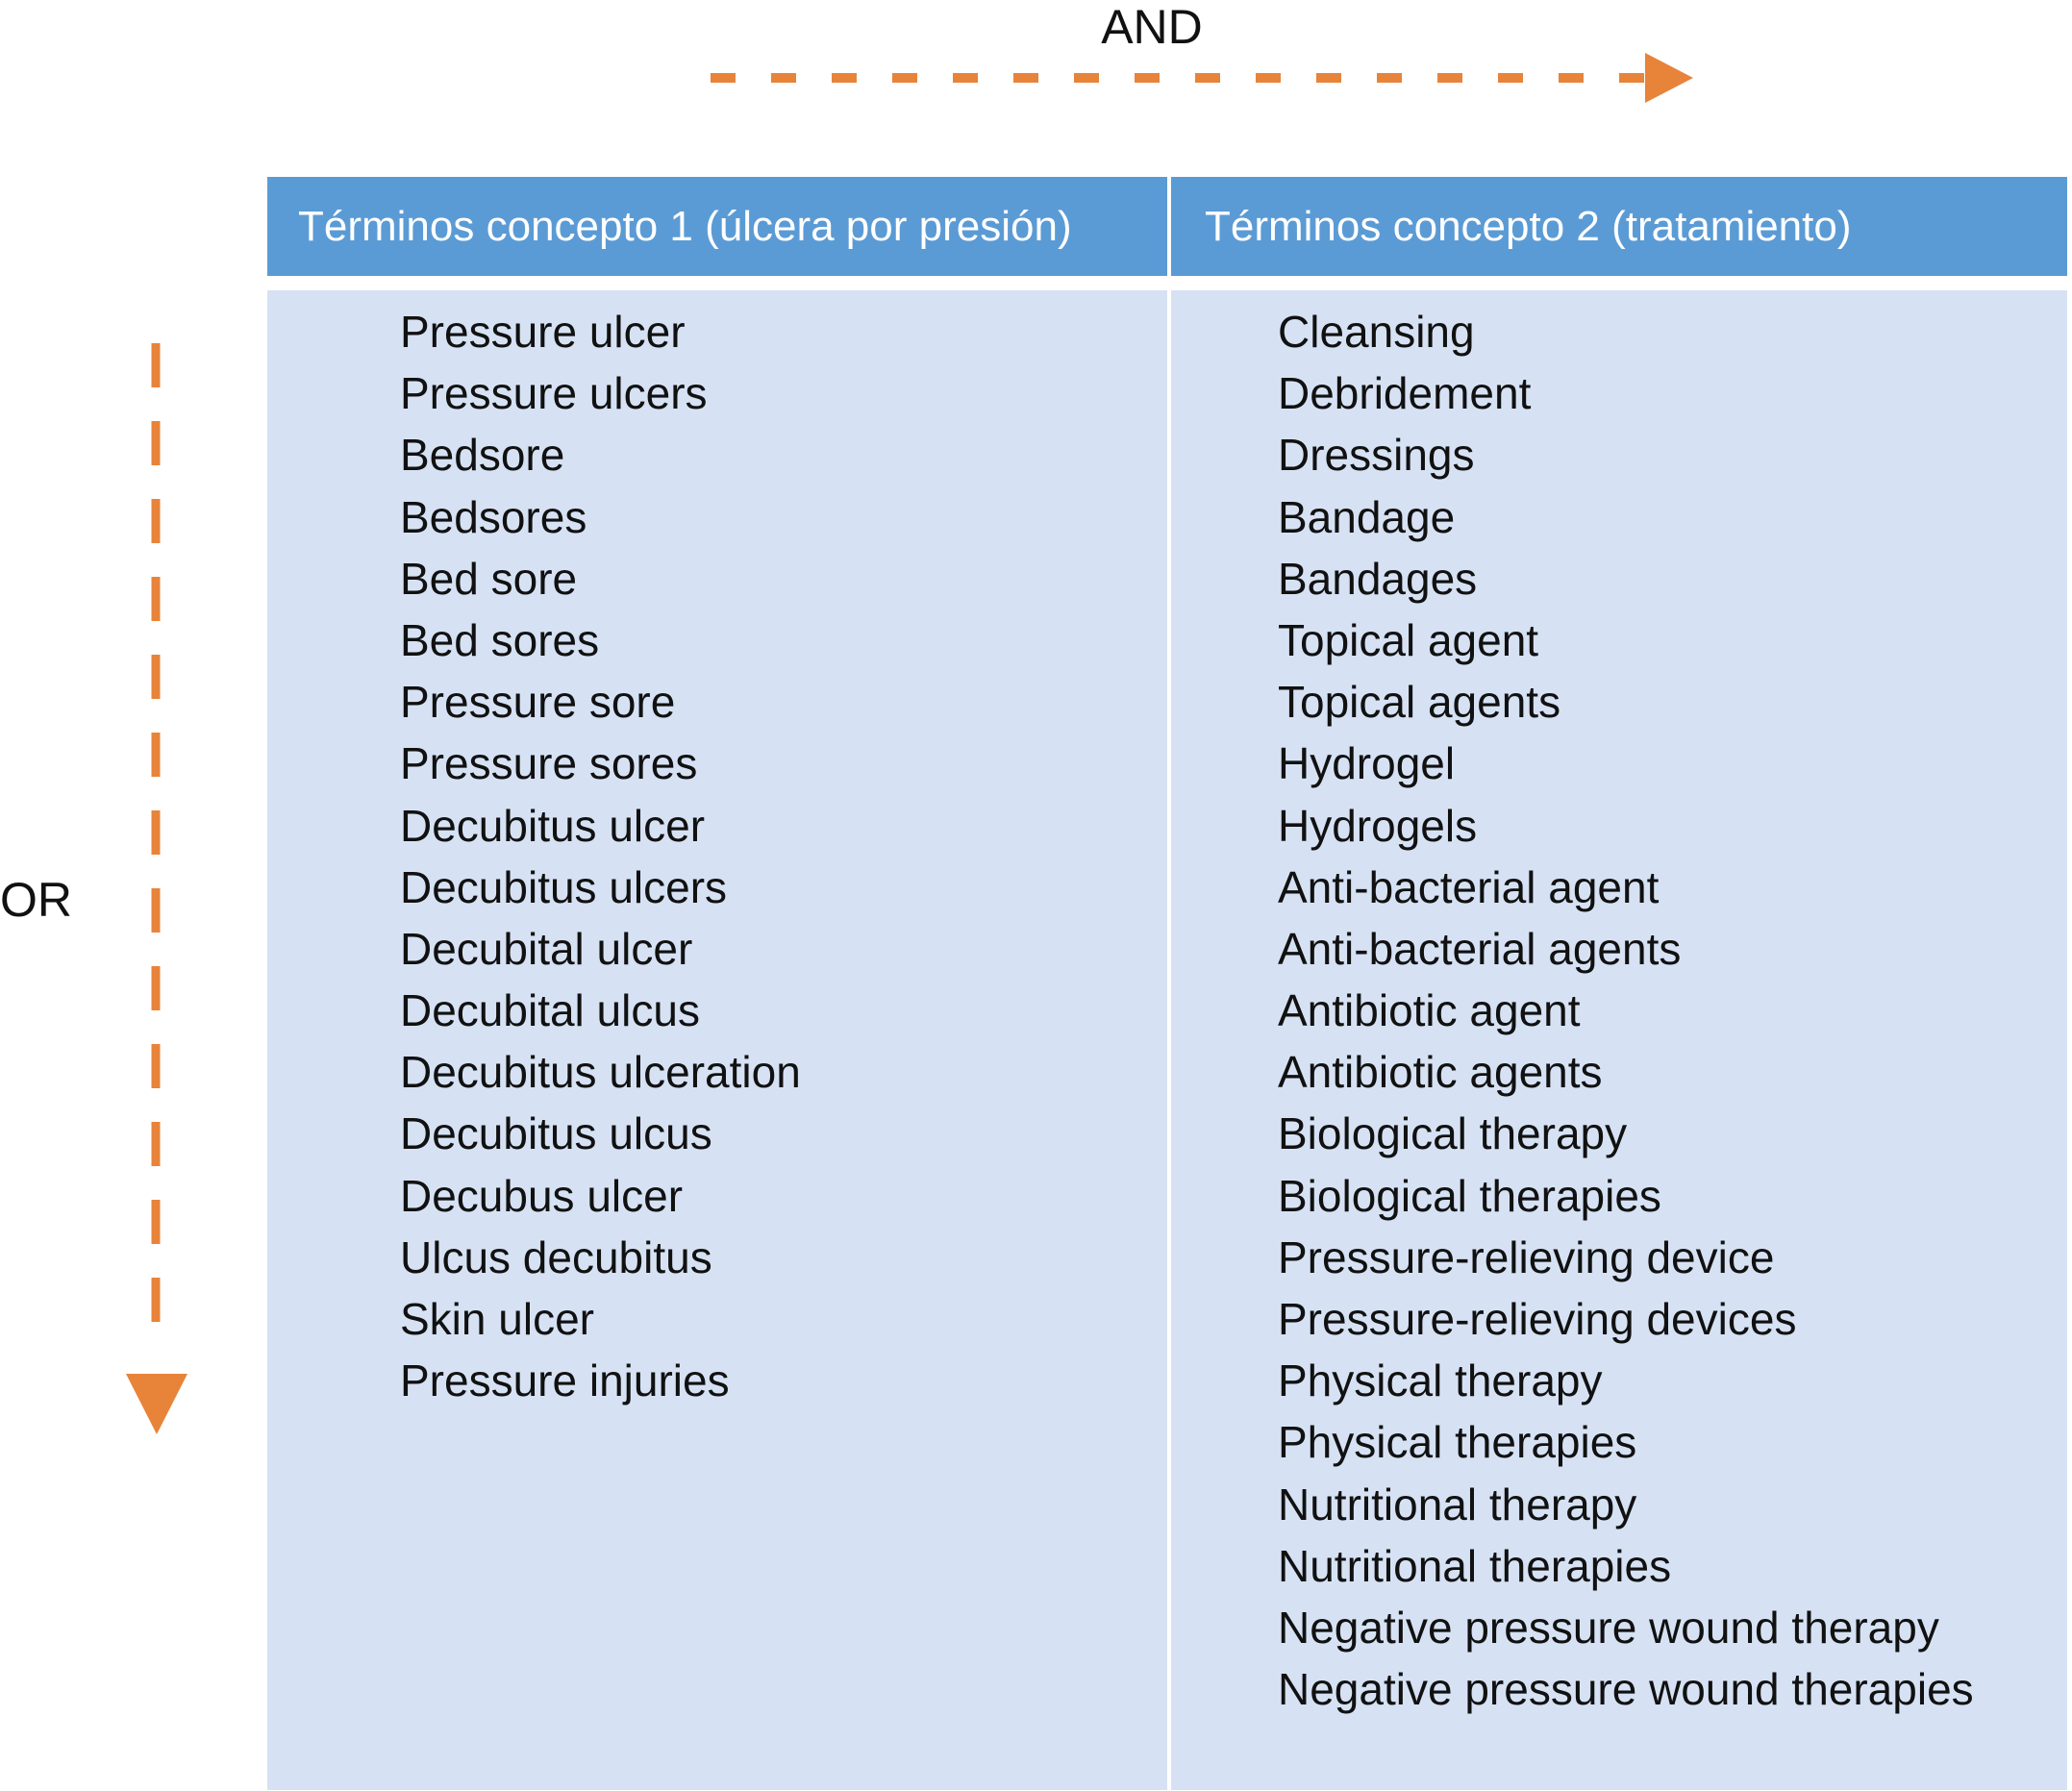 This screenshot has width=2072, height=1791. What do you see at coordinates (542, 1195) in the screenshot?
I see `term-item: Decubus ulcer` at bounding box center [542, 1195].